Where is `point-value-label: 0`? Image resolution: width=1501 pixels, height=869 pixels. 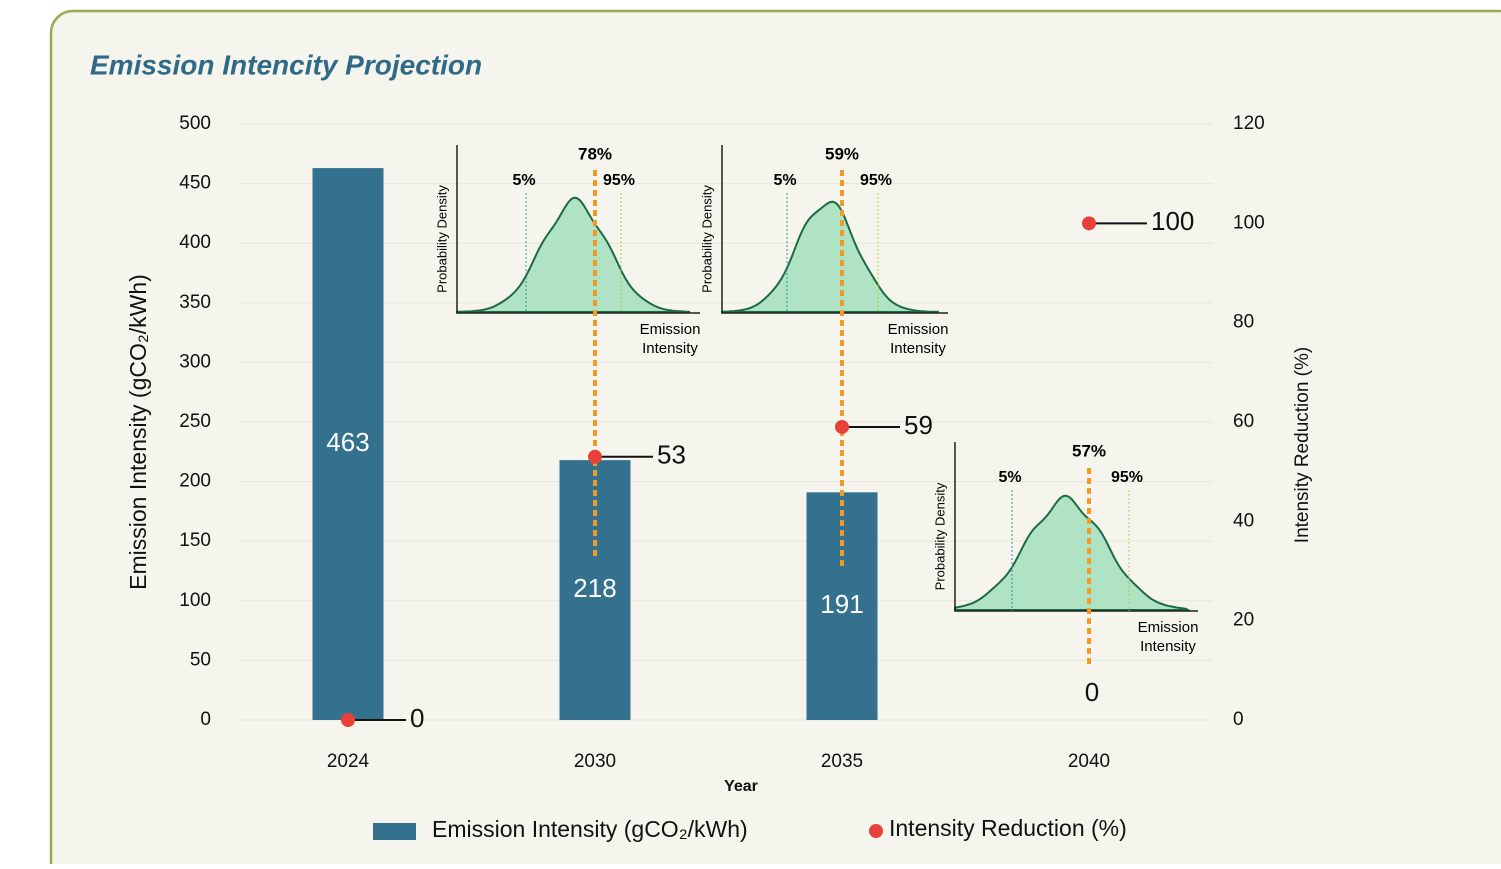 point-value-label: 0 is located at coordinates (417, 718).